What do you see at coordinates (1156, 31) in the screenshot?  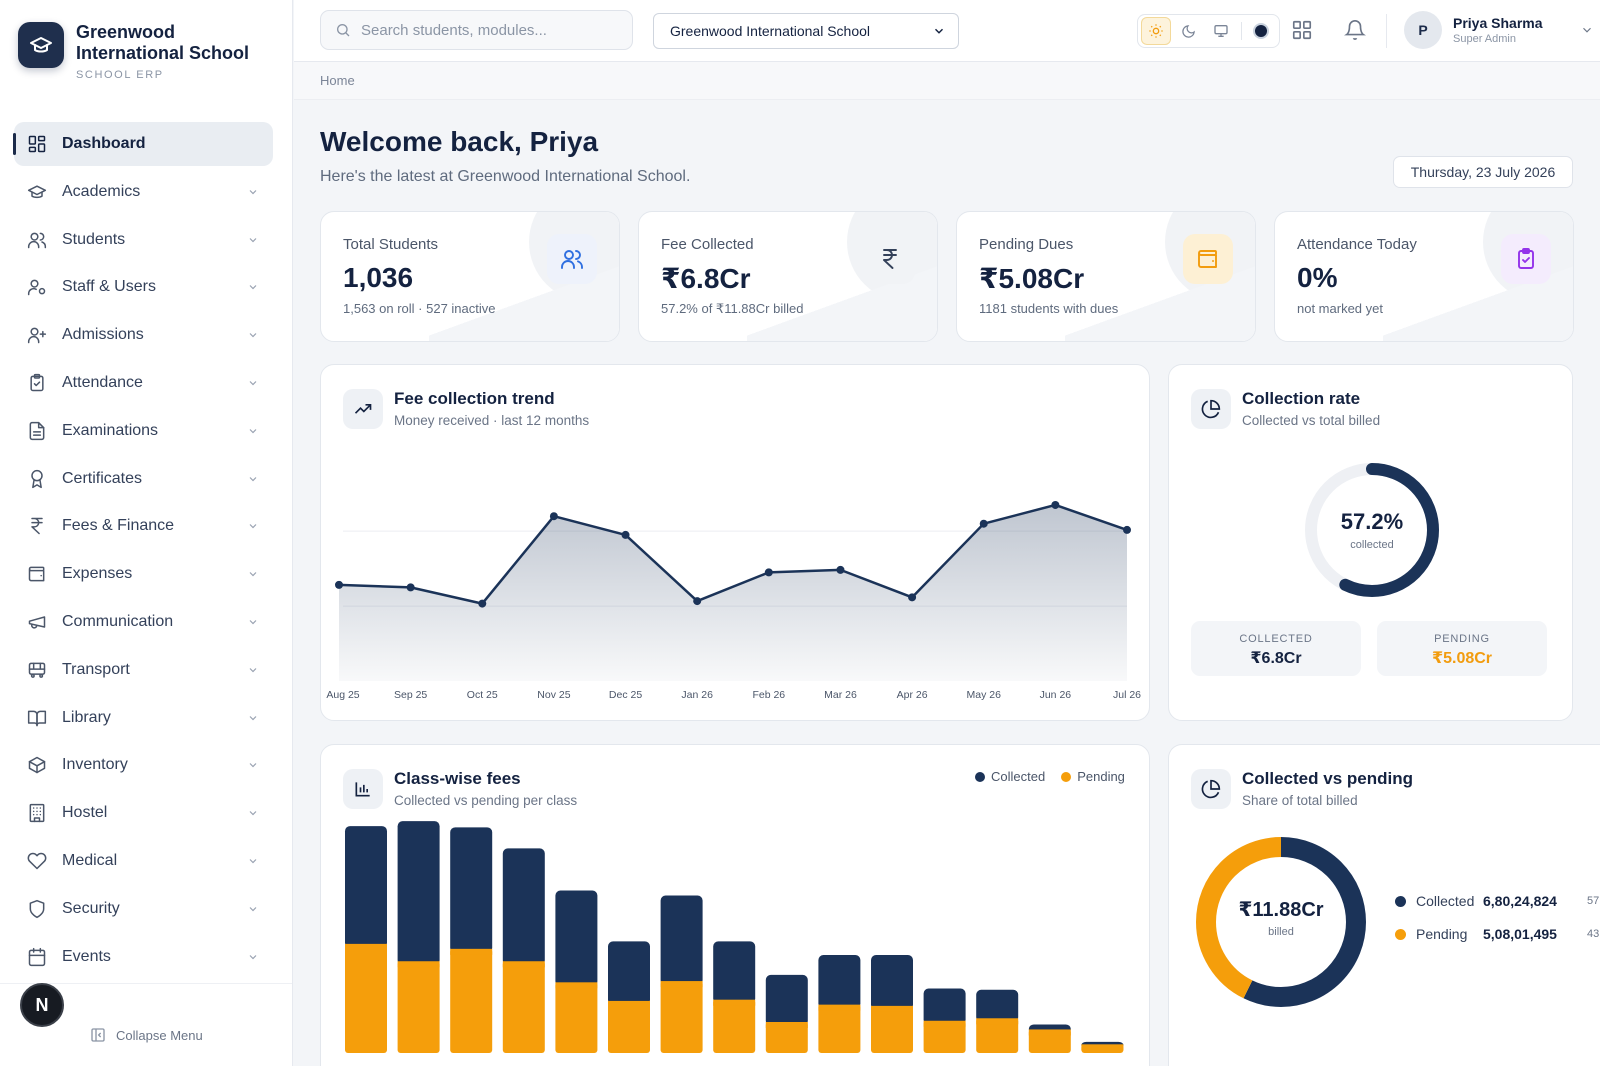 I see `light-theme-button` at bounding box center [1156, 31].